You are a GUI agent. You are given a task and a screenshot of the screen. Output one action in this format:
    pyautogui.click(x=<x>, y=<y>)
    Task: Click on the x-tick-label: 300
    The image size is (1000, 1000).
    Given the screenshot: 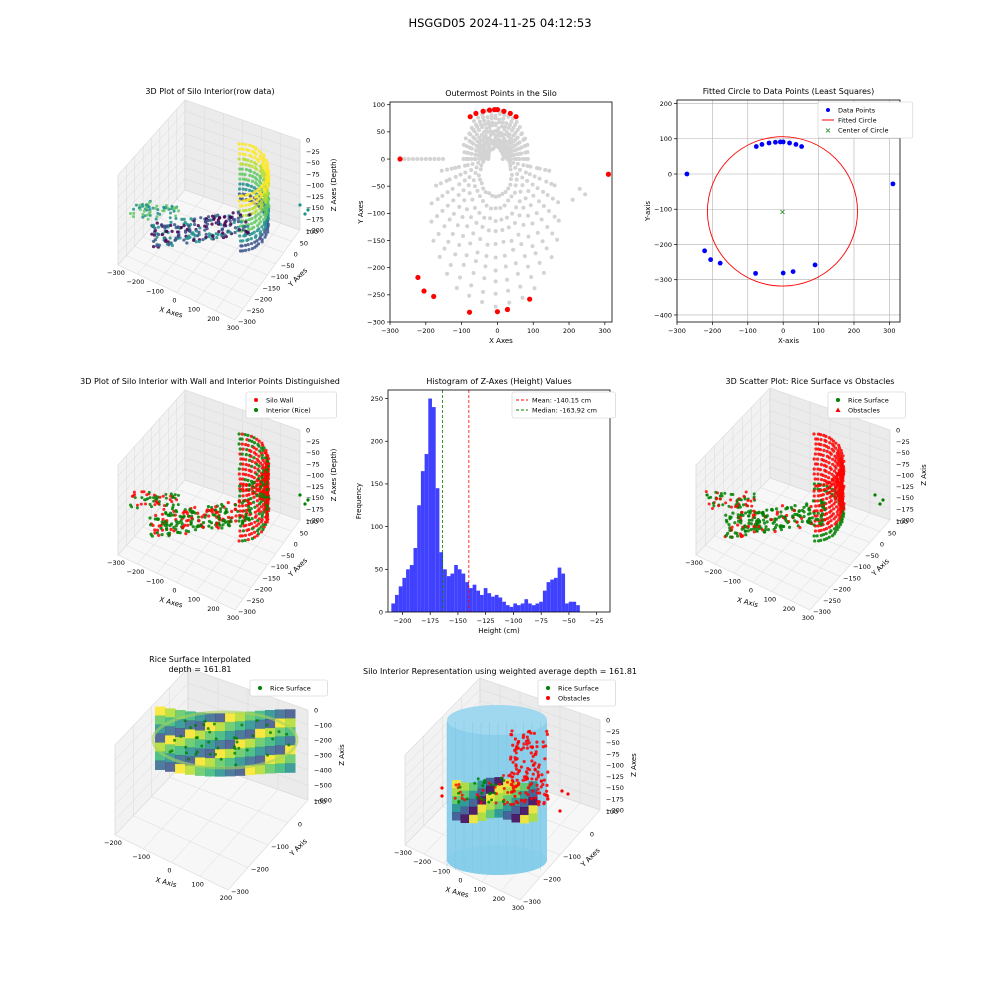 What is the action you would take?
    pyautogui.click(x=889, y=331)
    